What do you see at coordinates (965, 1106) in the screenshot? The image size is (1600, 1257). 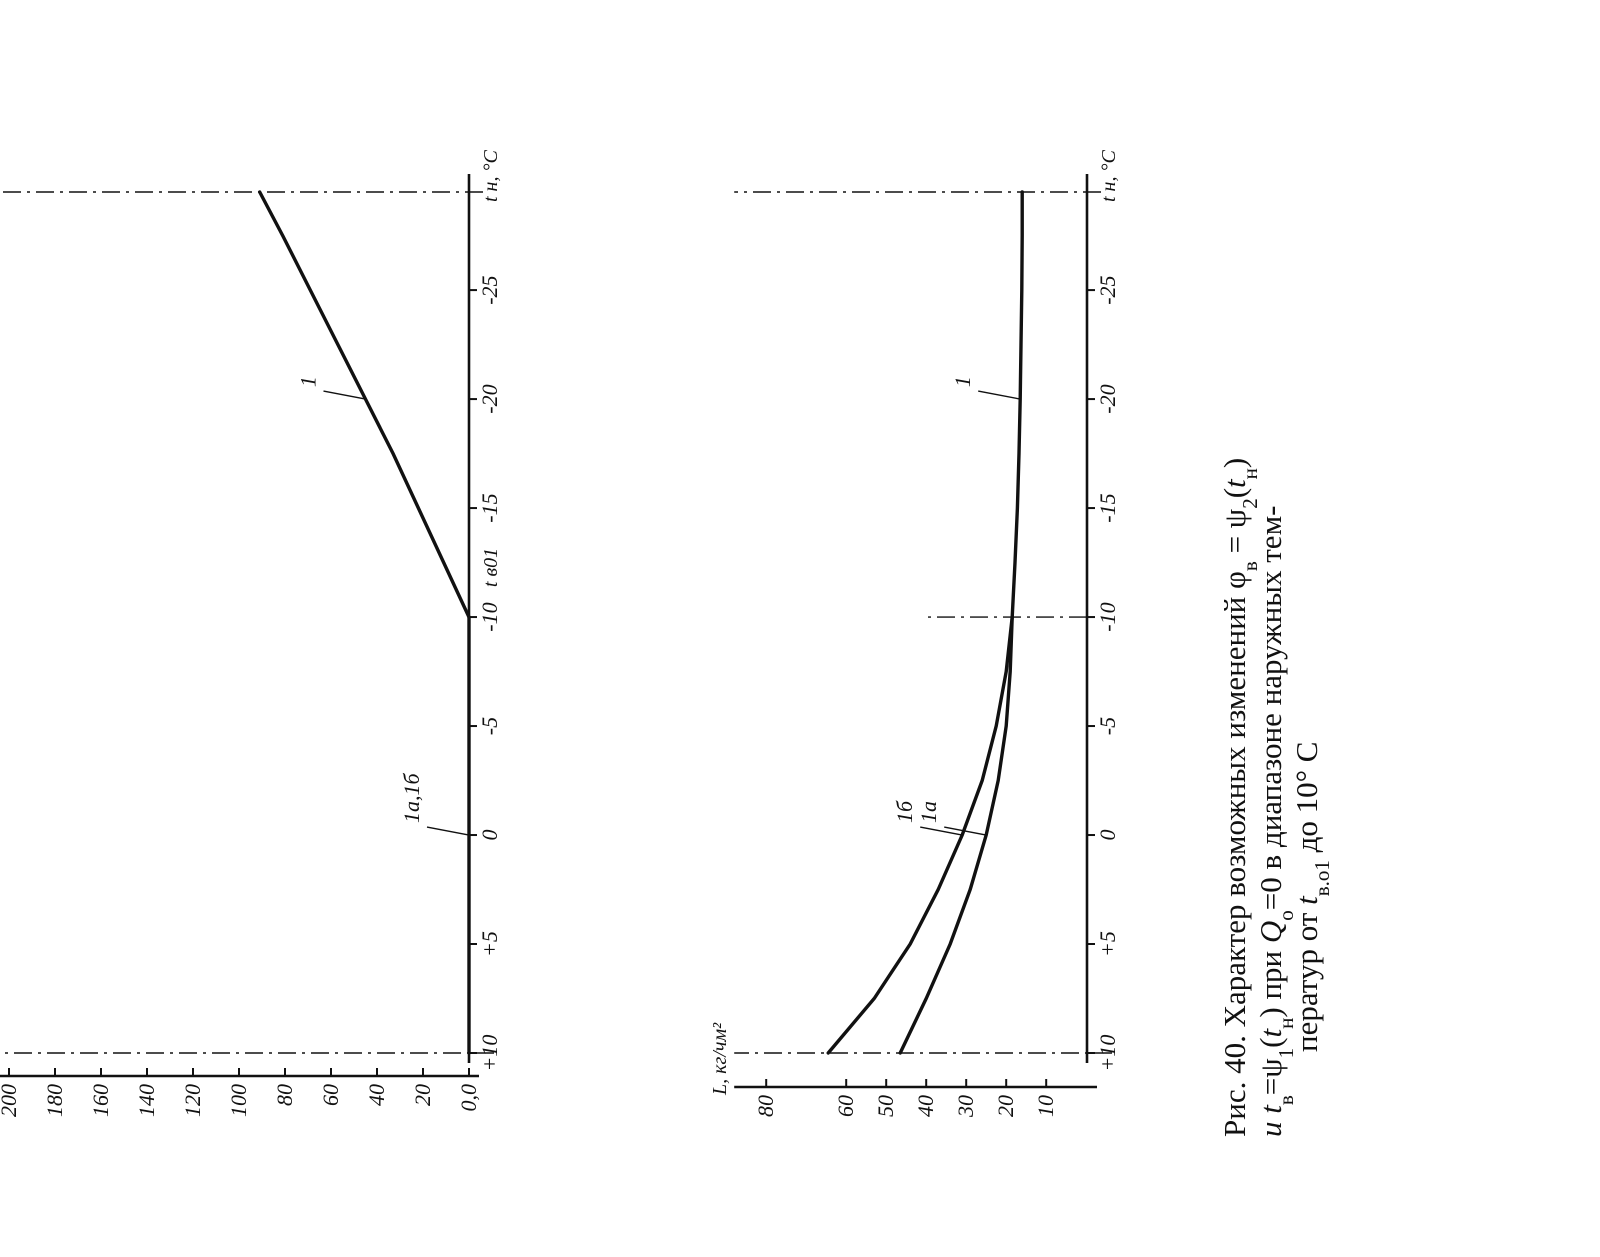 I see `y-tick-label: 30` at bounding box center [965, 1106].